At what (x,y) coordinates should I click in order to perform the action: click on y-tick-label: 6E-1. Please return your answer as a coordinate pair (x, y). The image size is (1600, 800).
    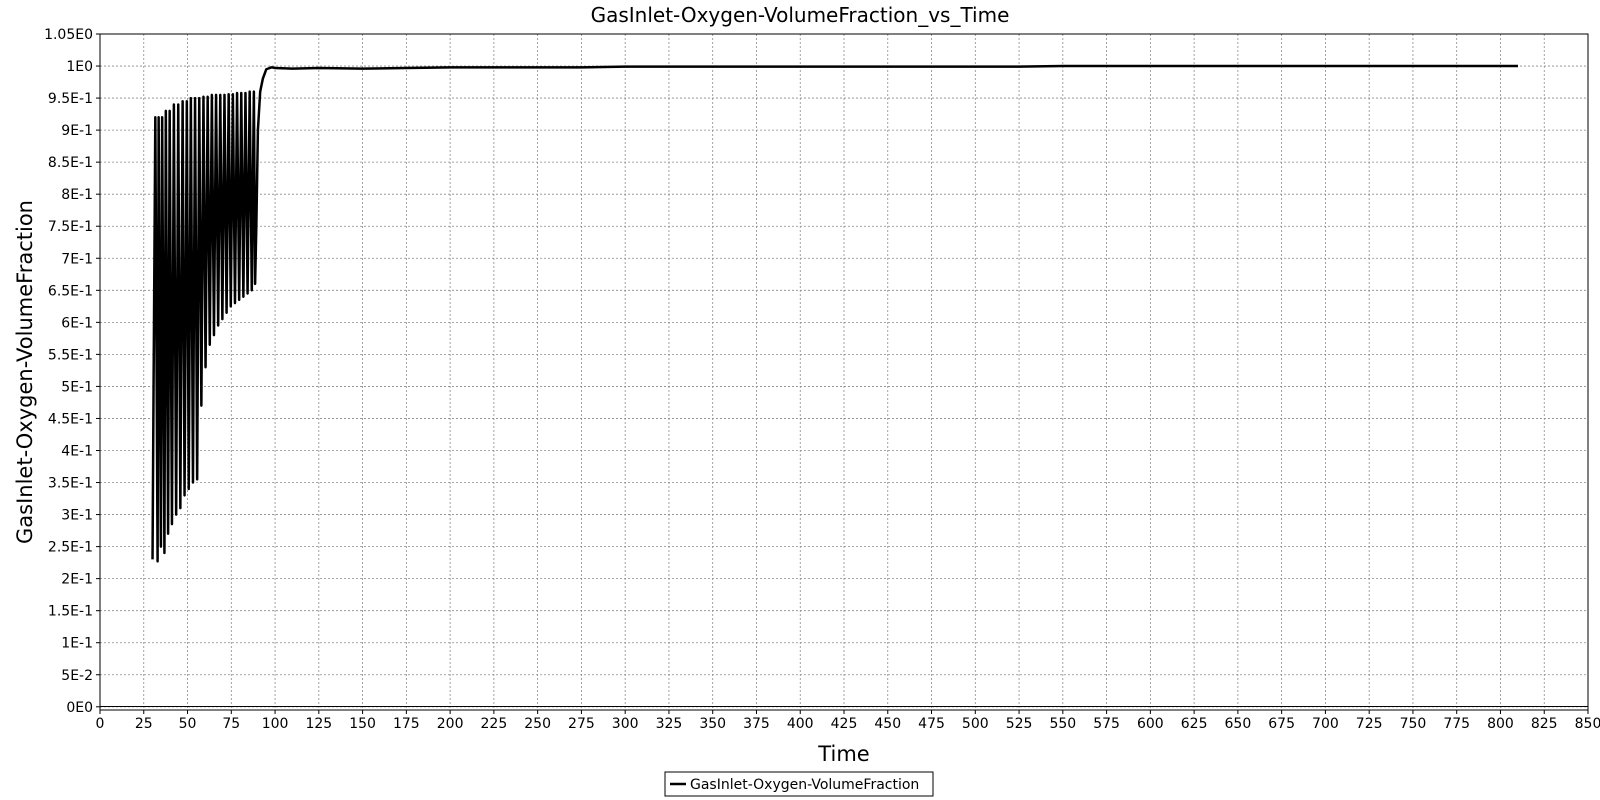
    Looking at the image, I should click on (77, 323).